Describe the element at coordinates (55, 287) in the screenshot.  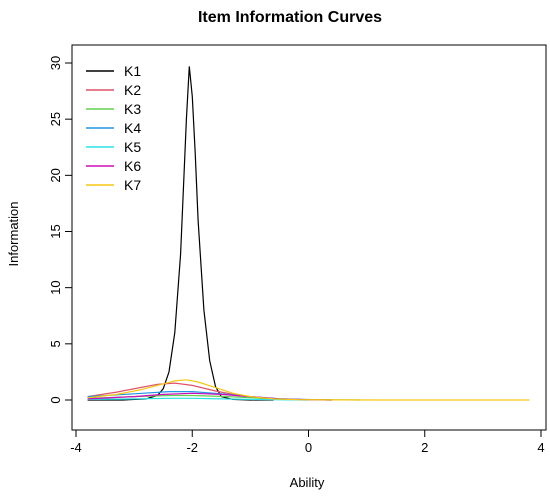
I see `y-tick-label: 10` at that location.